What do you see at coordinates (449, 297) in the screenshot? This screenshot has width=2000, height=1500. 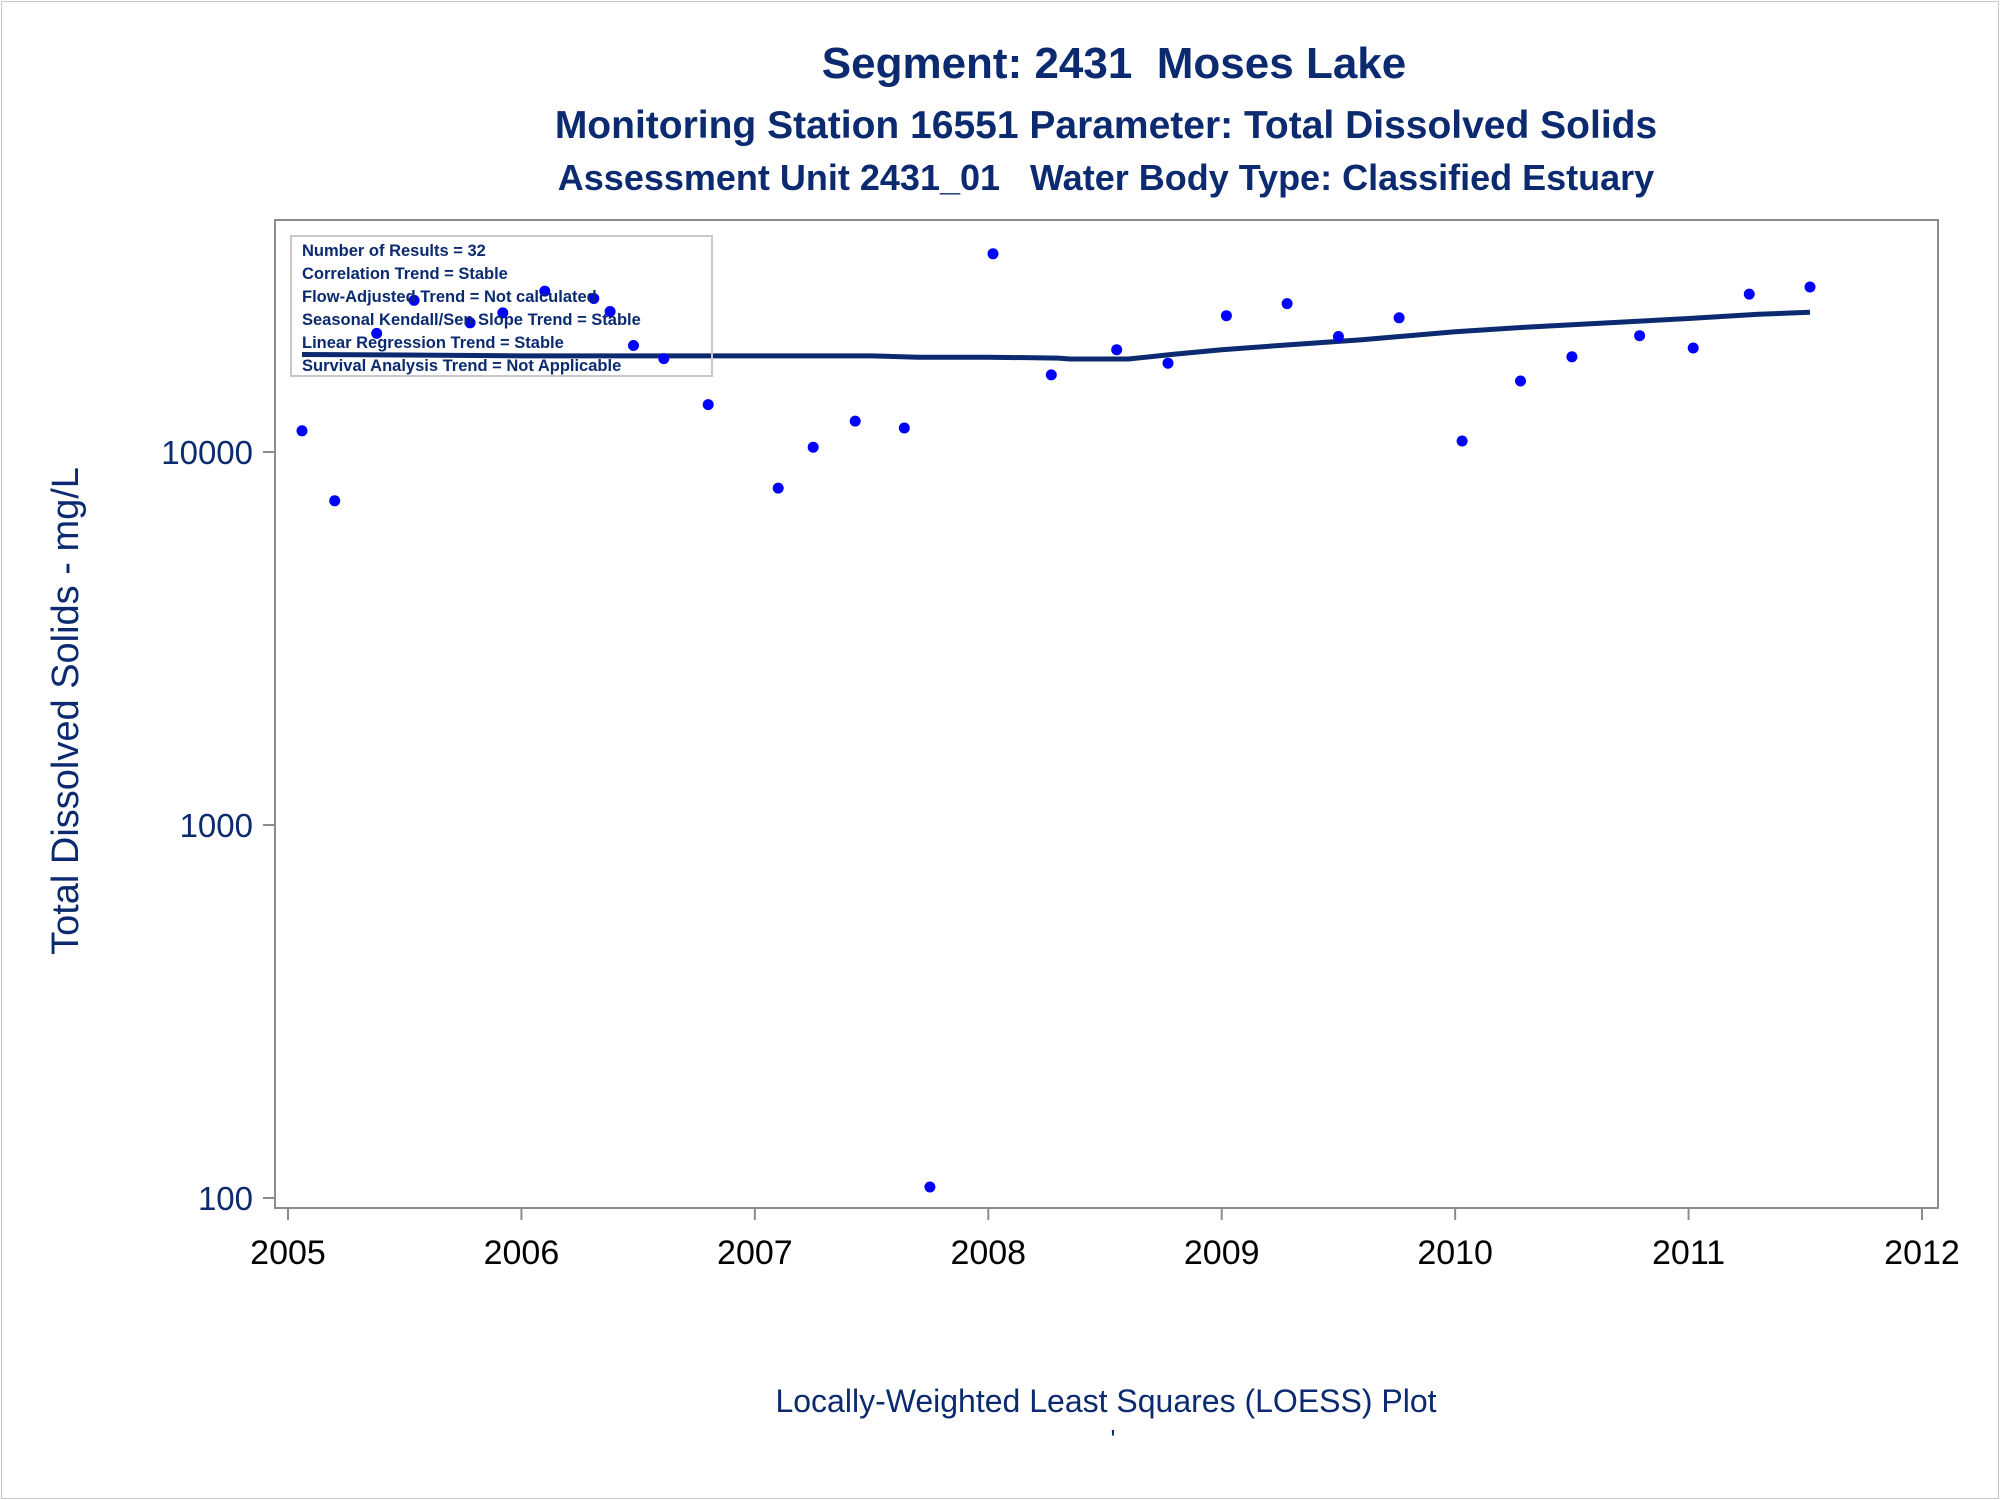 I see `stats-line-3: Flow-Adjusted Trend = Not calculated` at bounding box center [449, 297].